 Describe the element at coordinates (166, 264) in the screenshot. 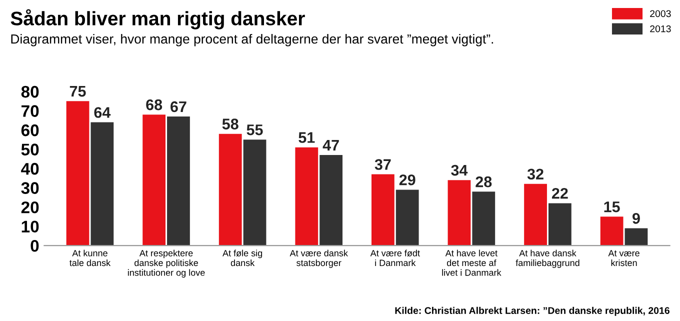

I see `x-tick-label: At respektere danske politiske institutioner og love` at that location.